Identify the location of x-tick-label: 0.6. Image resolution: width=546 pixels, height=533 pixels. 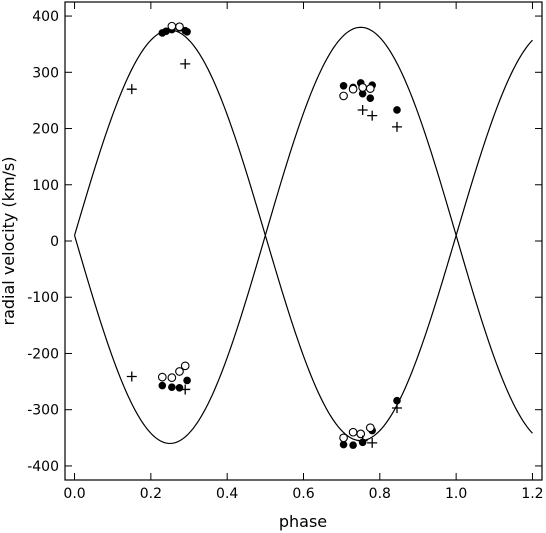
(303, 494).